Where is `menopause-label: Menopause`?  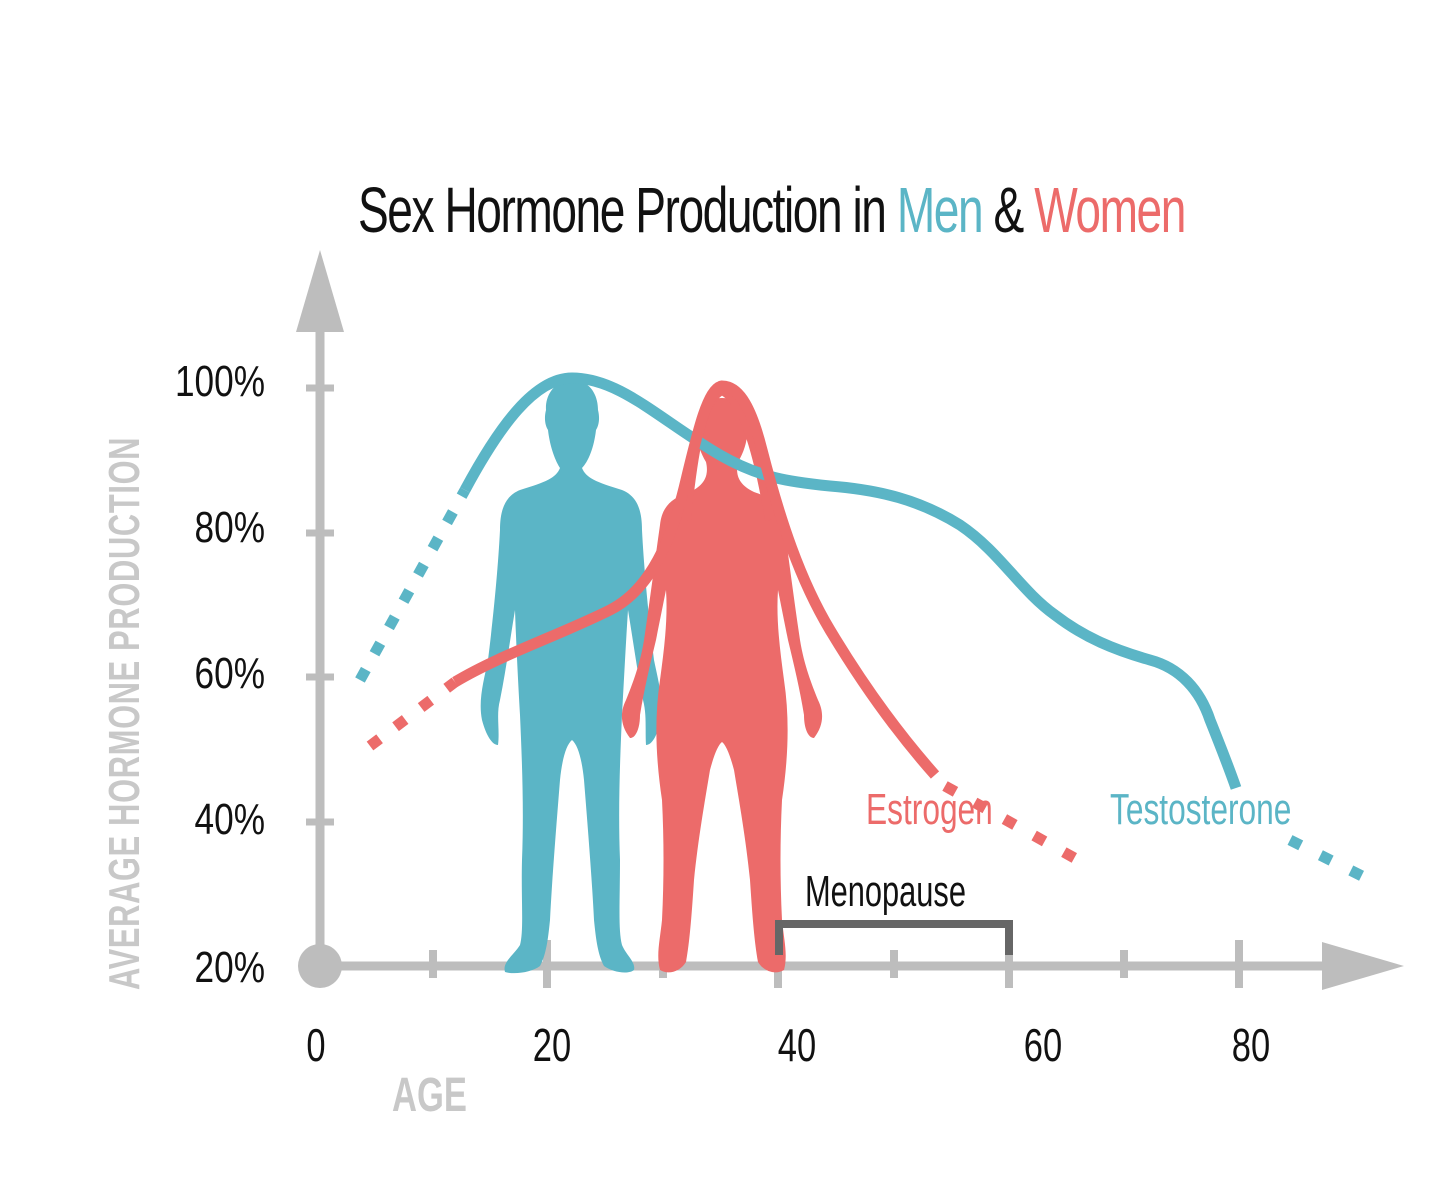
menopause-label: Menopause is located at coordinates (885, 891).